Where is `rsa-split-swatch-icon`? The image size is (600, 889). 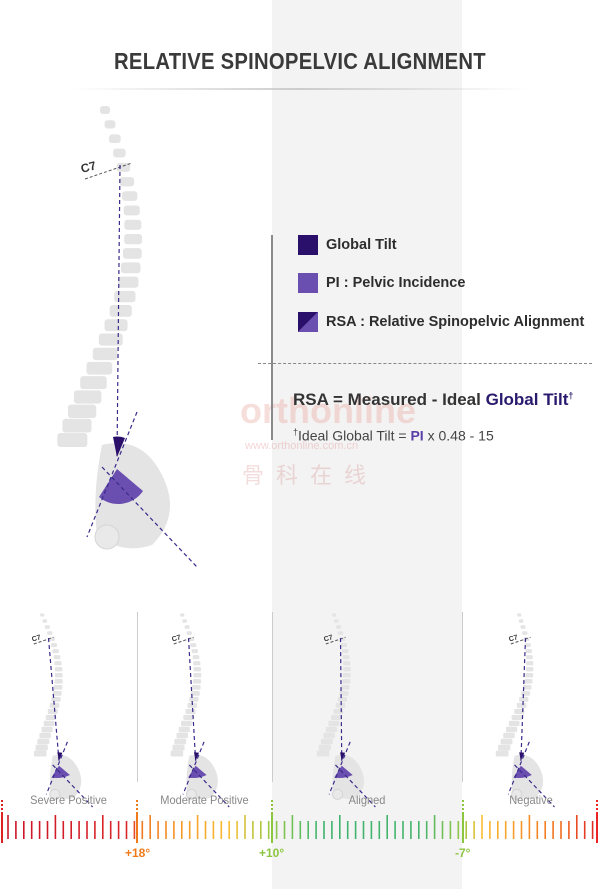
rsa-split-swatch-icon is located at coordinates (308, 322).